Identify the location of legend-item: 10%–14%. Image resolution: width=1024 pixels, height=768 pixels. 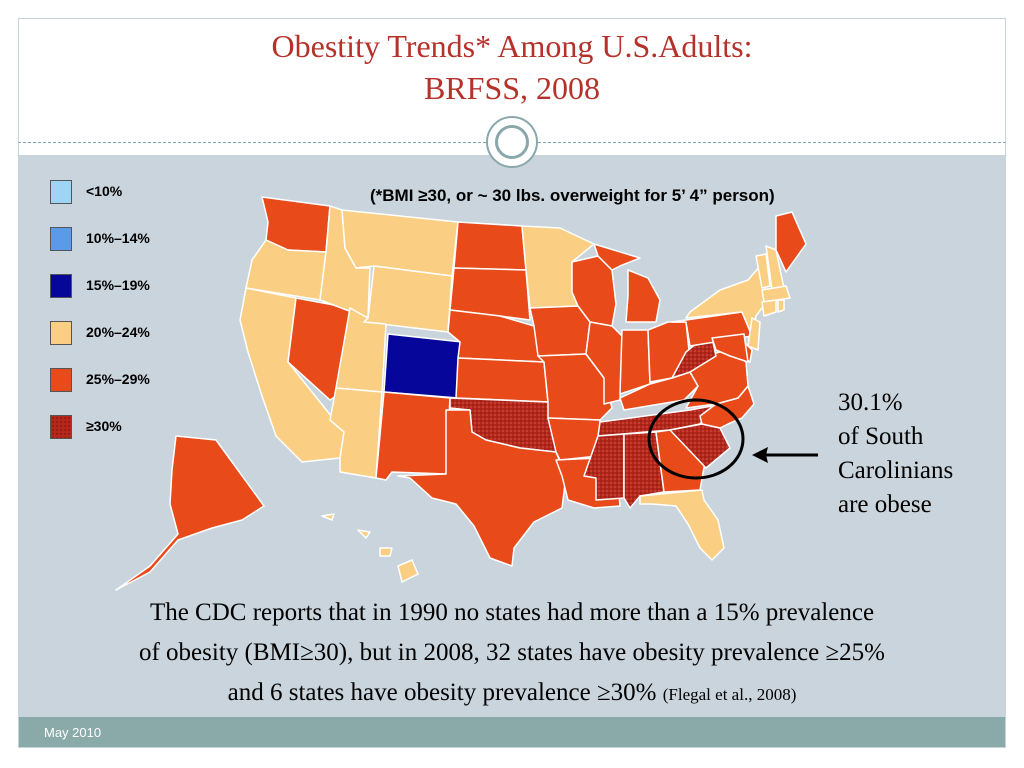
(150, 240).